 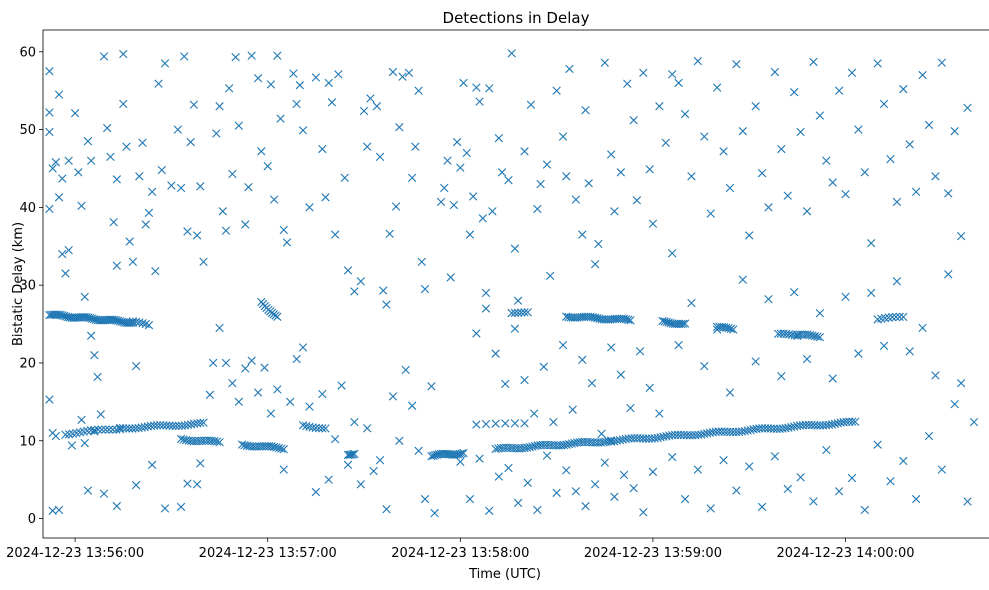 I want to click on y-tick-label: 60, so click(x=27, y=52).